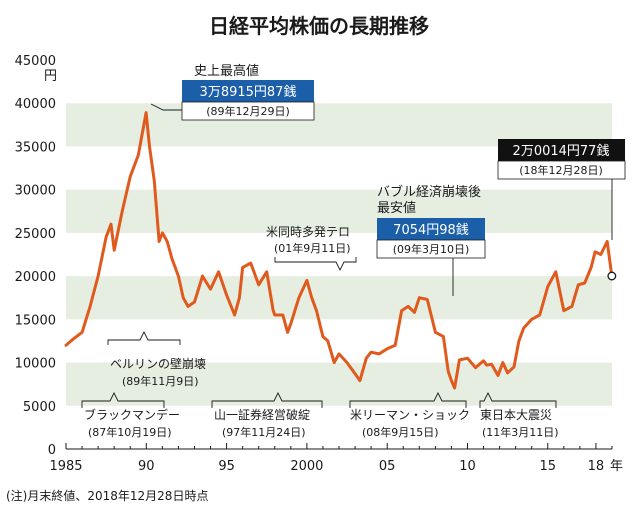 This screenshot has height=515, width=639. What do you see at coordinates (387, 466) in the screenshot?
I see `x-tick-label: 05` at bounding box center [387, 466].